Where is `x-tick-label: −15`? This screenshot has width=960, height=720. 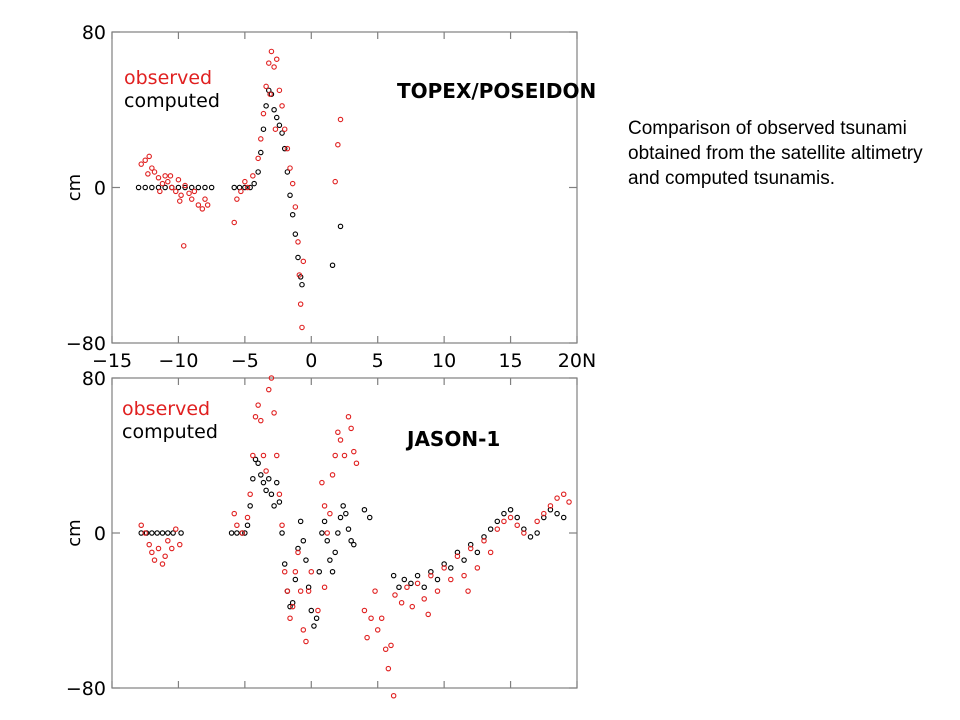
x-tick-label: −15 is located at coordinates (112, 361).